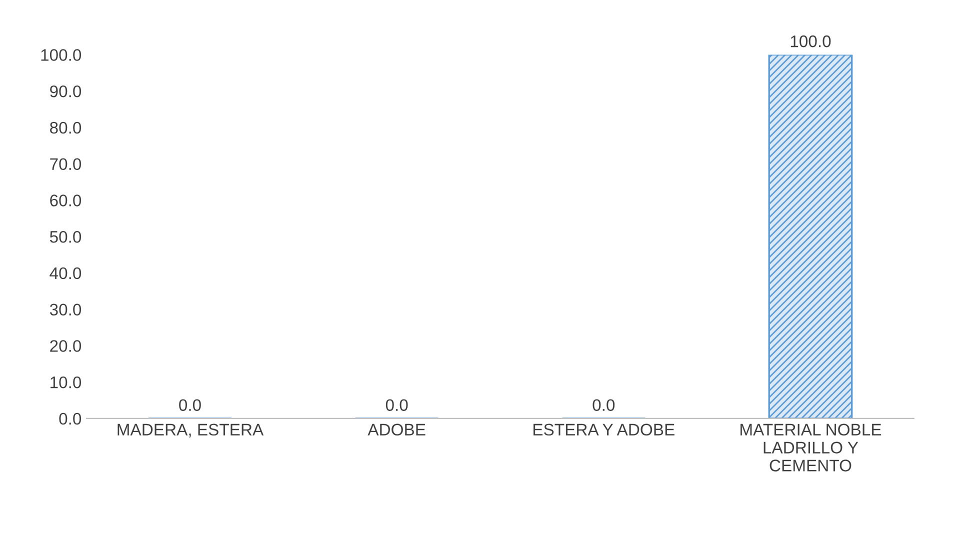 Image resolution: width=962 pixels, height=547 pixels. Describe the element at coordinates (191, 431) in the screenshot. I see `x-tick-label: MADERA, ESTERA` at that location.